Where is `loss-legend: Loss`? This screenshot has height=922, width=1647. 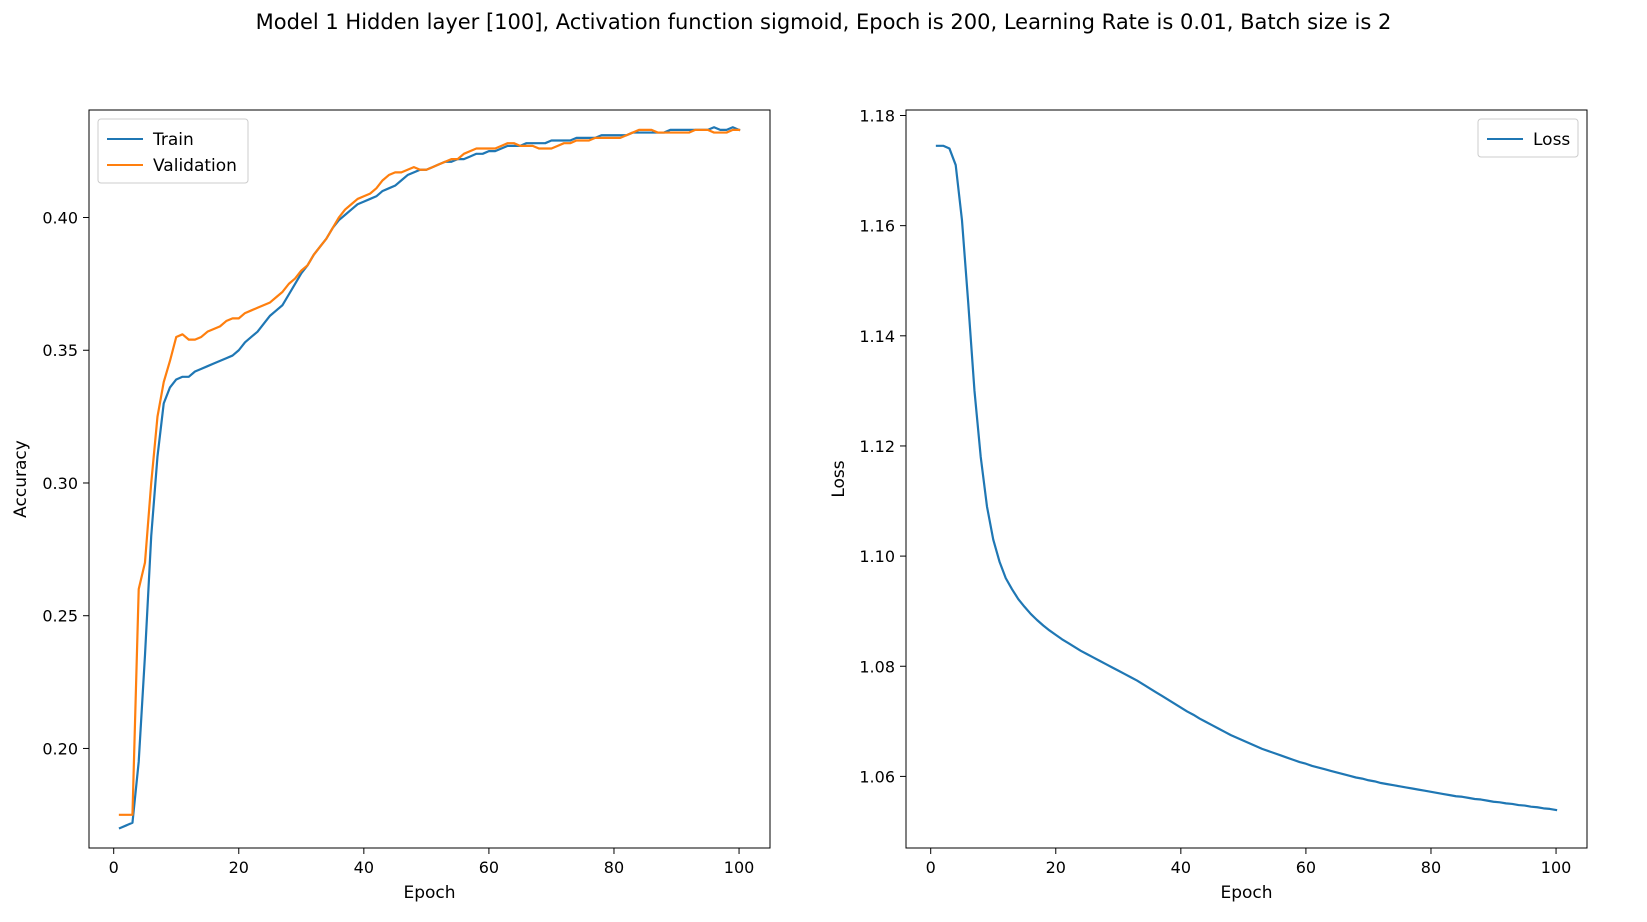
loss-legend: Loss is located at coordinates (1528, 138).